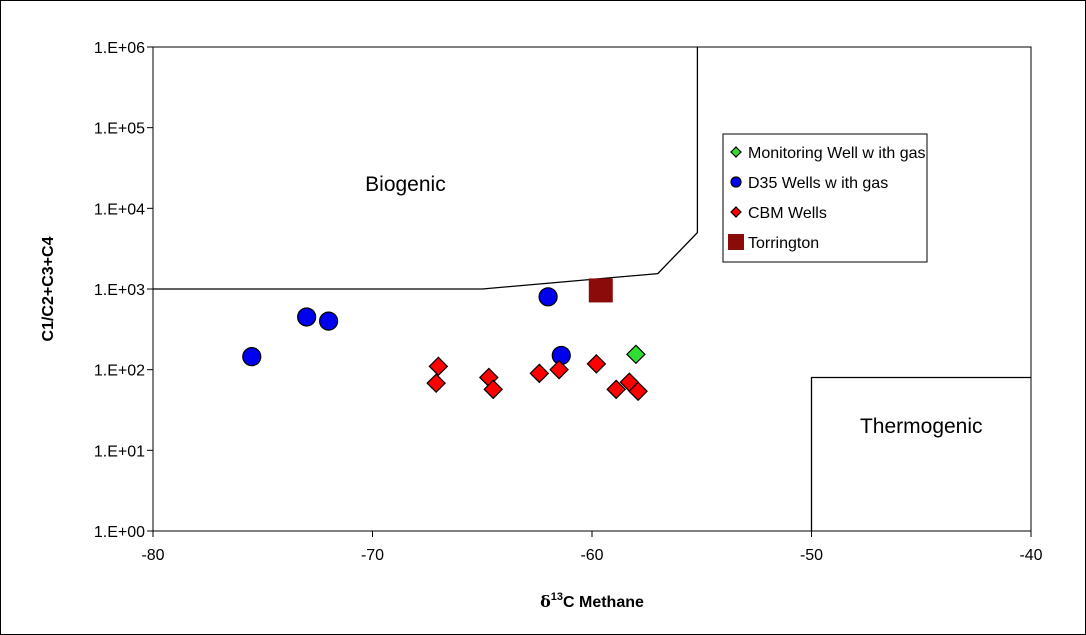 The width and height of the screenshot is (1086, 635). What do you see at coordinates (783, 243) in the screenshot?
I see `legend-label: Torrington` at bounding box center [783, 243].